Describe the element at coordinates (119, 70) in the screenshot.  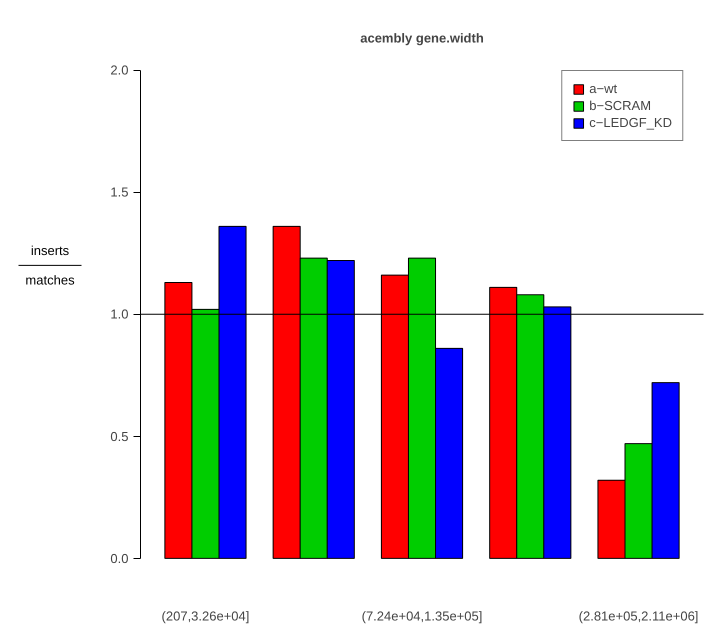
I see `y-tick-label: 2.0` at that location.